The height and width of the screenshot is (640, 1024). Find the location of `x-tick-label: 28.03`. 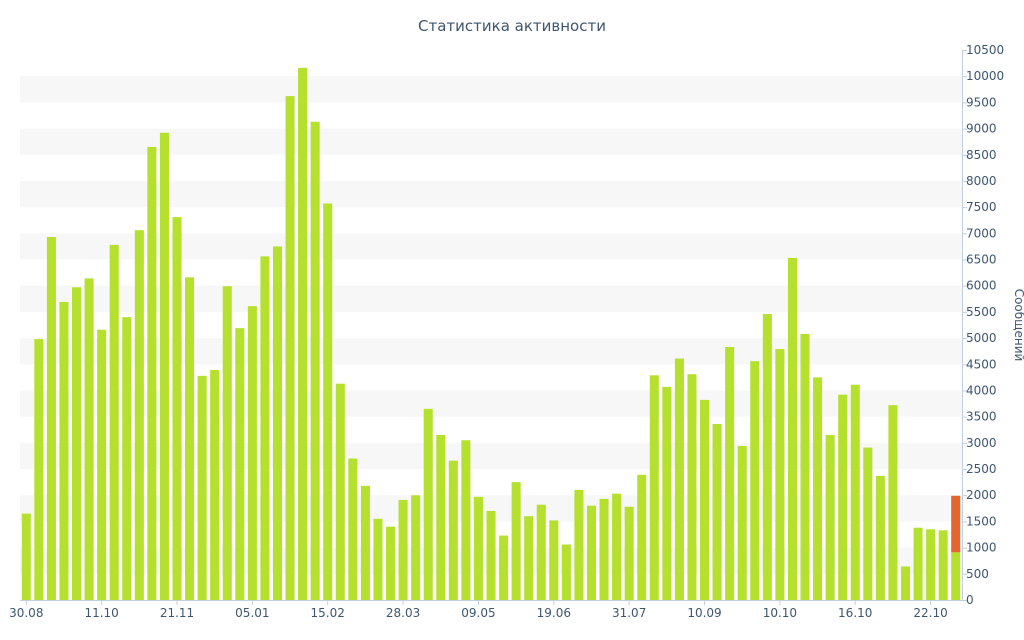

x-tick-label: 28.03 is located at coordinates (403, 613).